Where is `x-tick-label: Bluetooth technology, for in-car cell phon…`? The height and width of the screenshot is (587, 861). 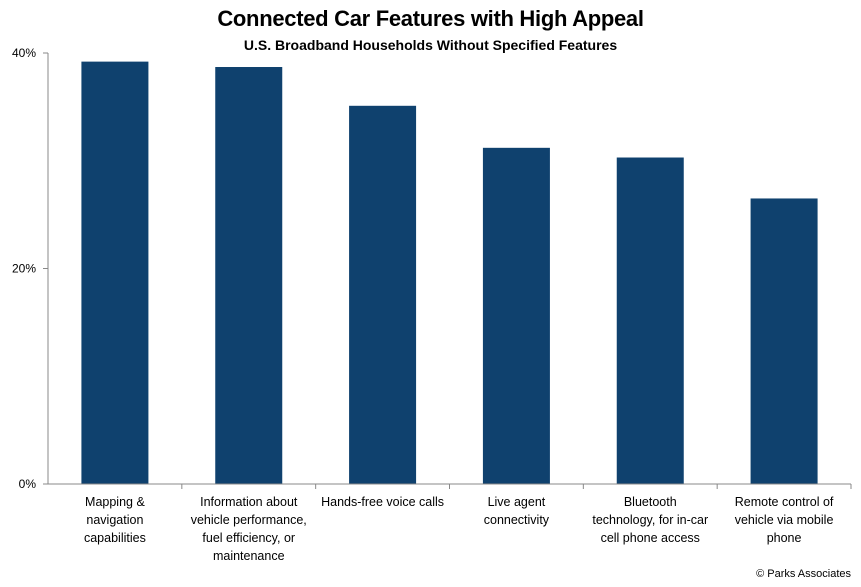 x-tick-label: Bluetooth technology, for in-car cell phon… is located at coordinates (650, 520).